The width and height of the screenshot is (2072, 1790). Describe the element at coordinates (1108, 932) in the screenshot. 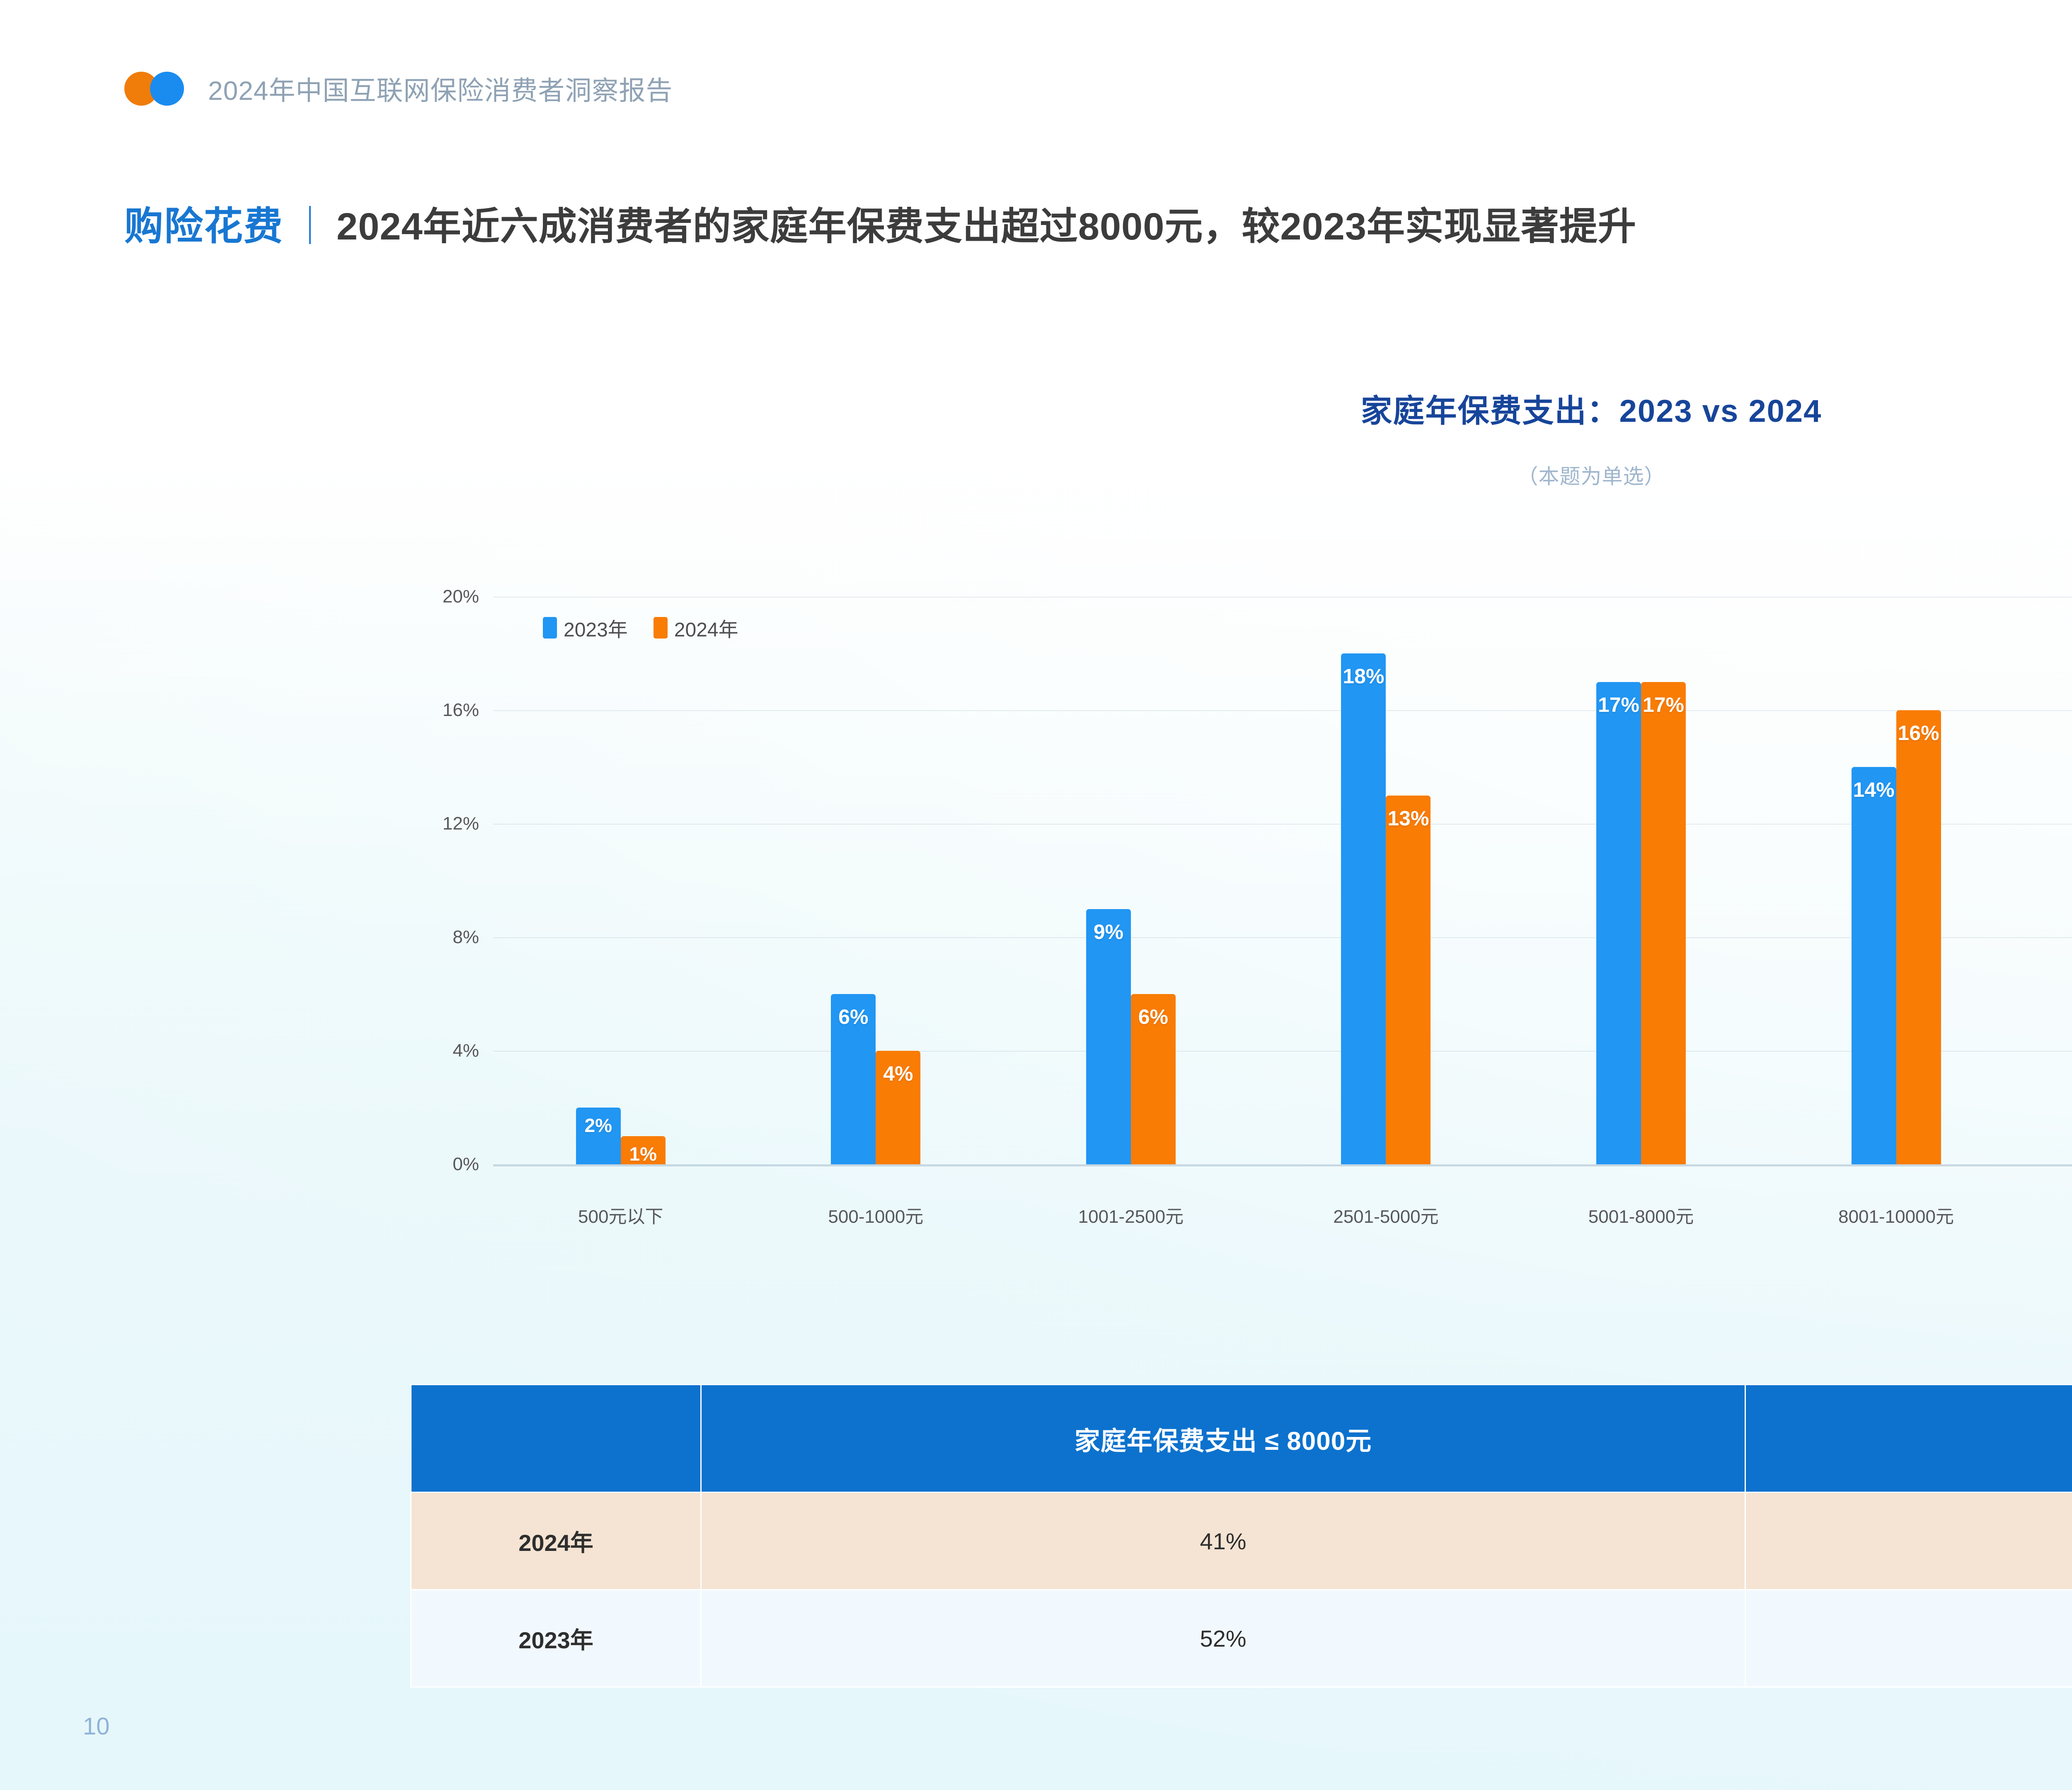

I see `bar-value-label: 9%` at that location.